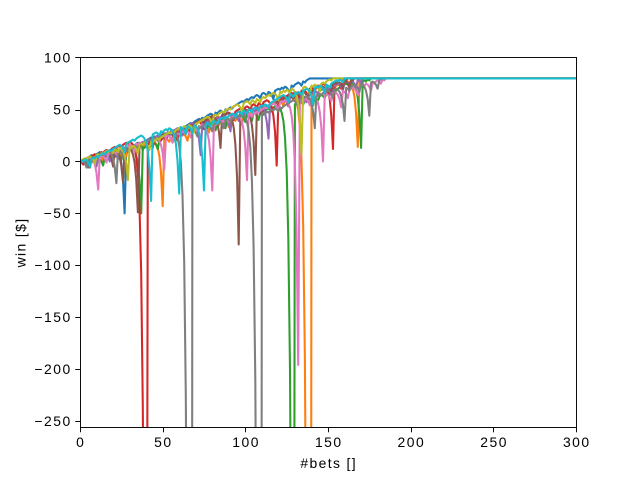 This screenshot has height=480, width=640. I want to click on svg-text: win [$], so click(20, 242).